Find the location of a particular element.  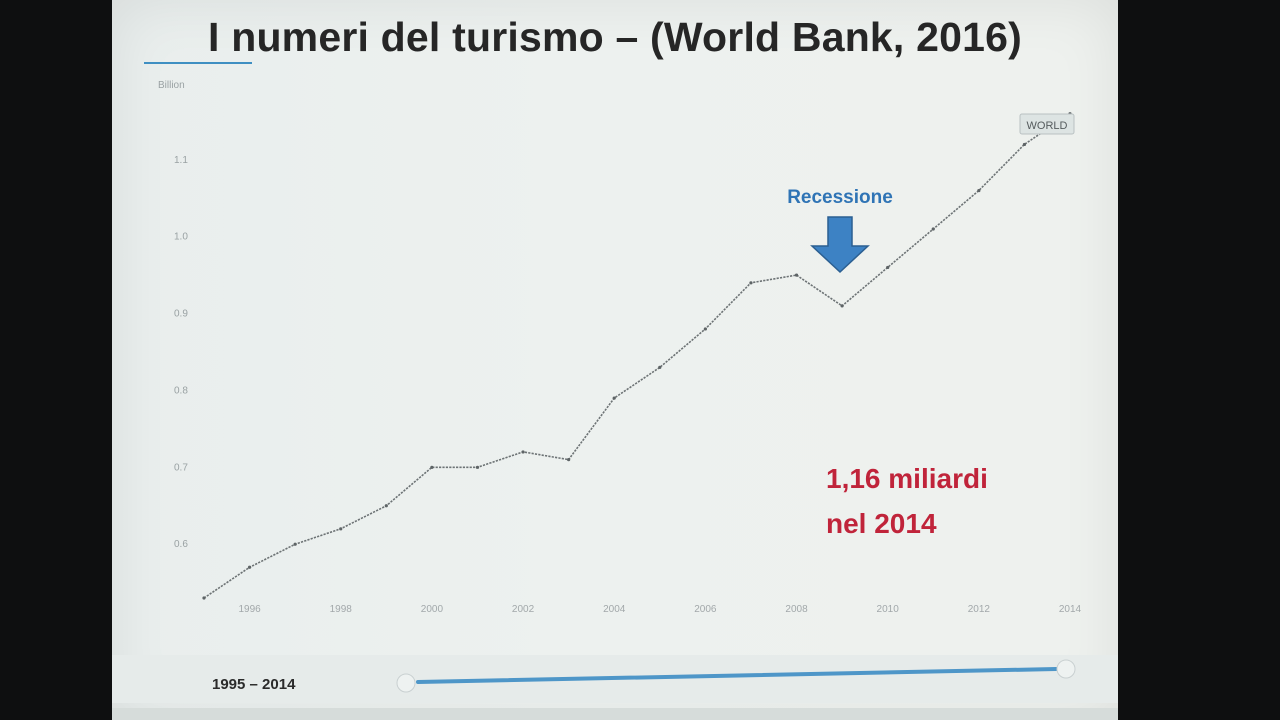

y-tick-label: 1.0 is located at coordinates (181, 237).